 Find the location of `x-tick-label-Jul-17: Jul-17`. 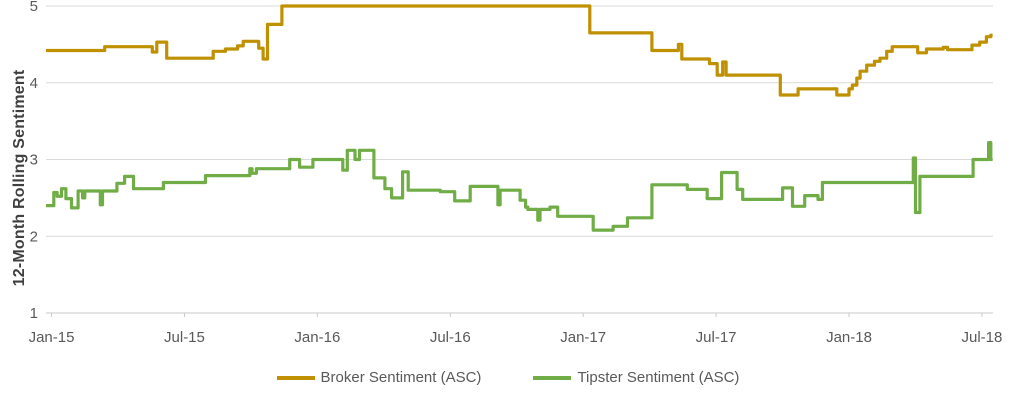

x-tick-label-Jul-17: Jul-17 is located at coordinates (716, 337).